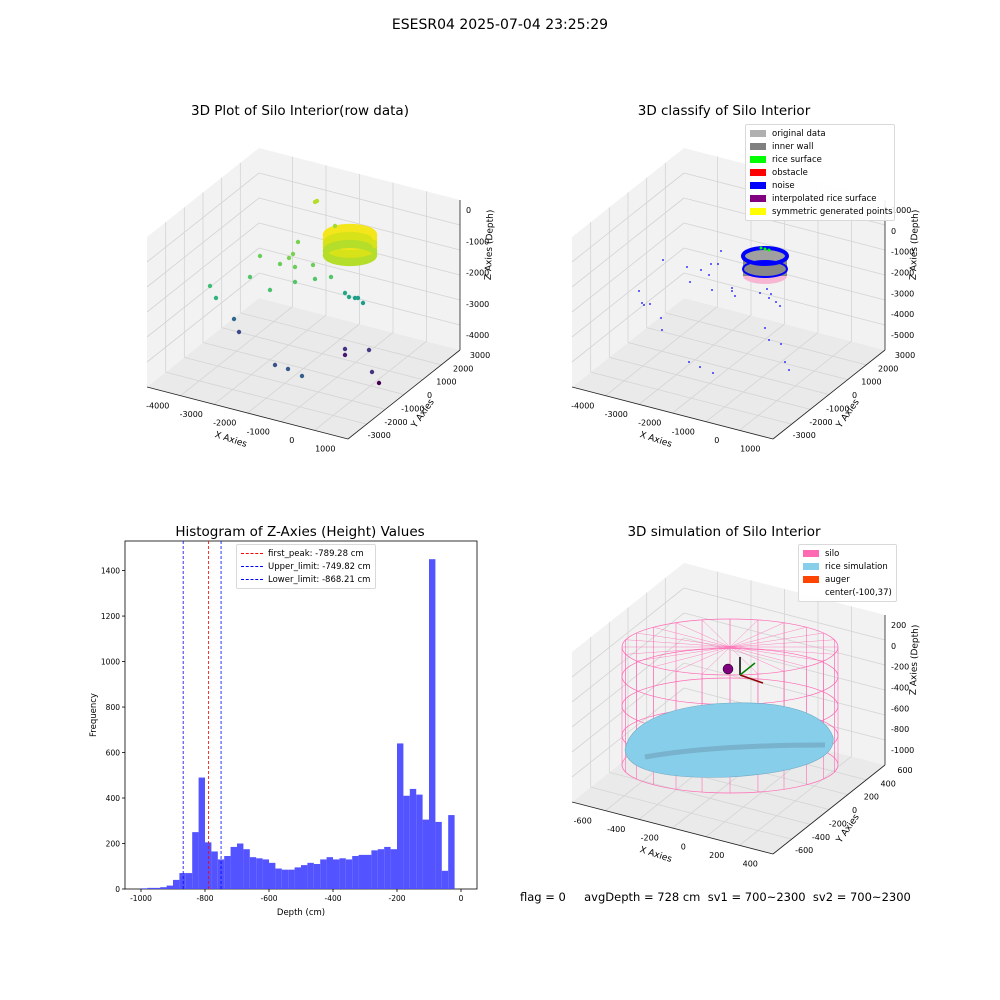  I want to click on legend-label: noise, so click(783, 185).